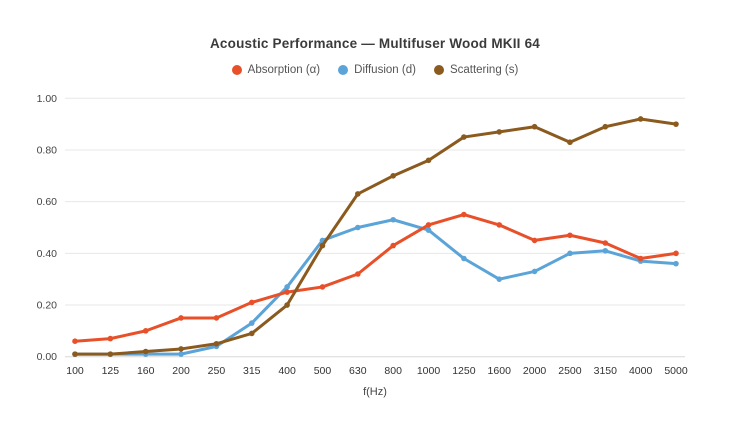 This screenshot has height=439, width=750. I want to click on x-tick-label: 1000, so click(429, 371).